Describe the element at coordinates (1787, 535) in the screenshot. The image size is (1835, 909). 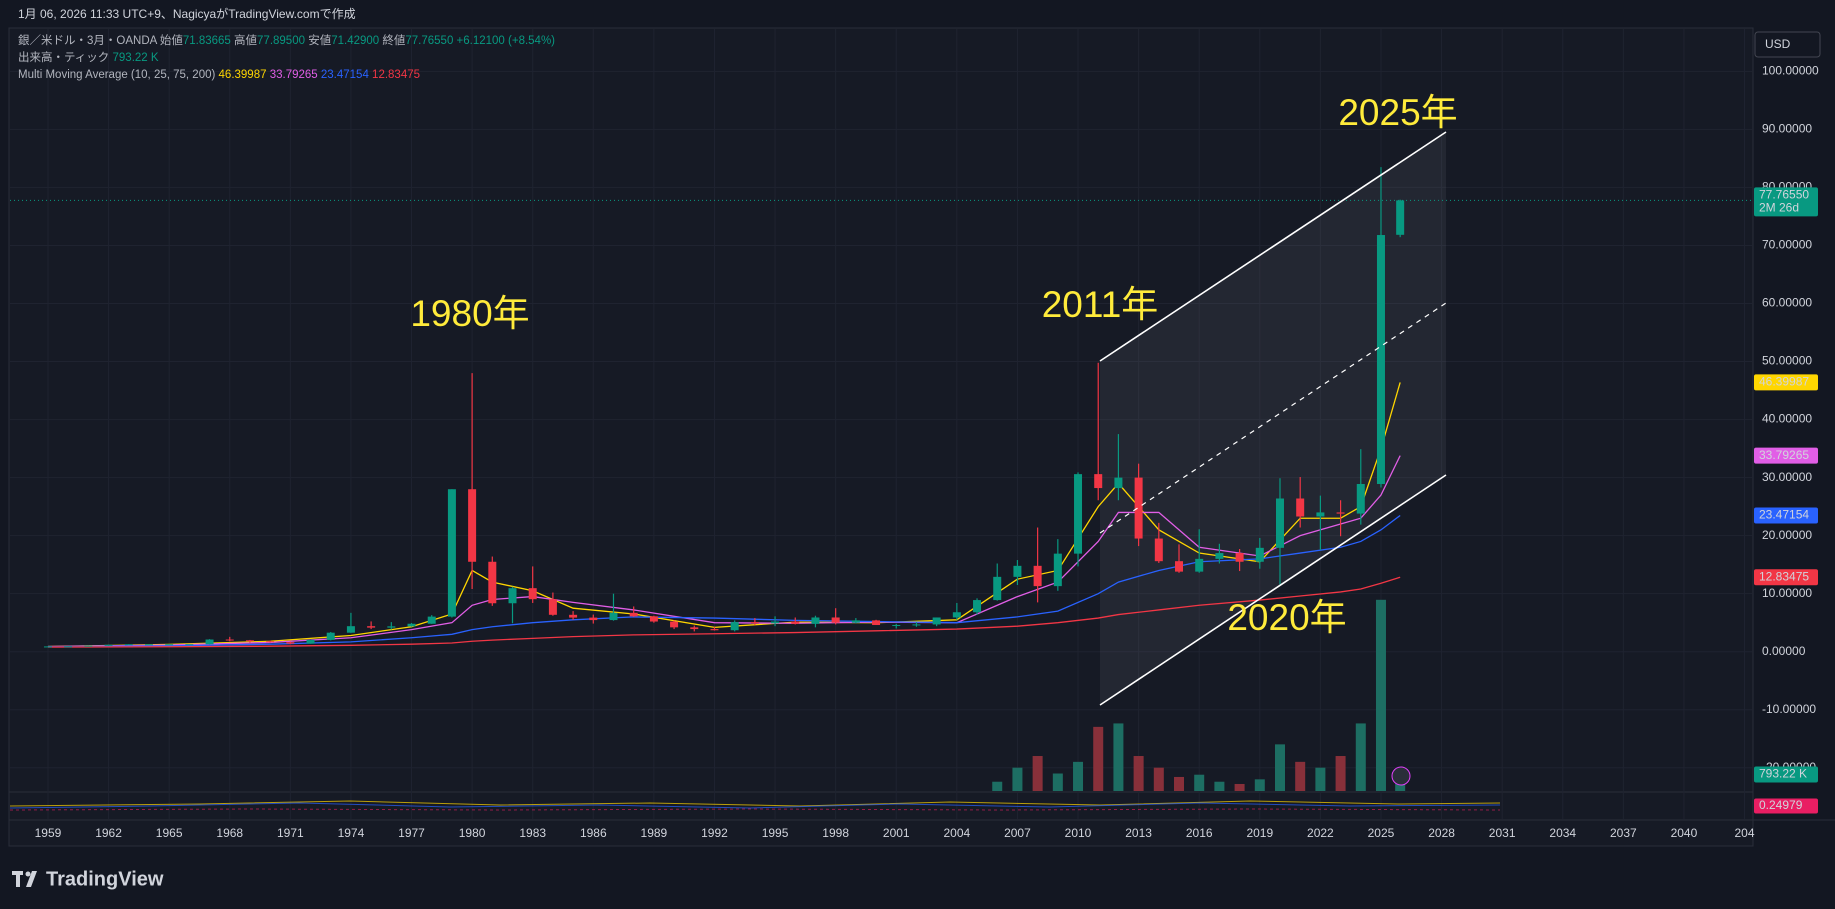
I see `y-tick-label: 20.00000` at that location.